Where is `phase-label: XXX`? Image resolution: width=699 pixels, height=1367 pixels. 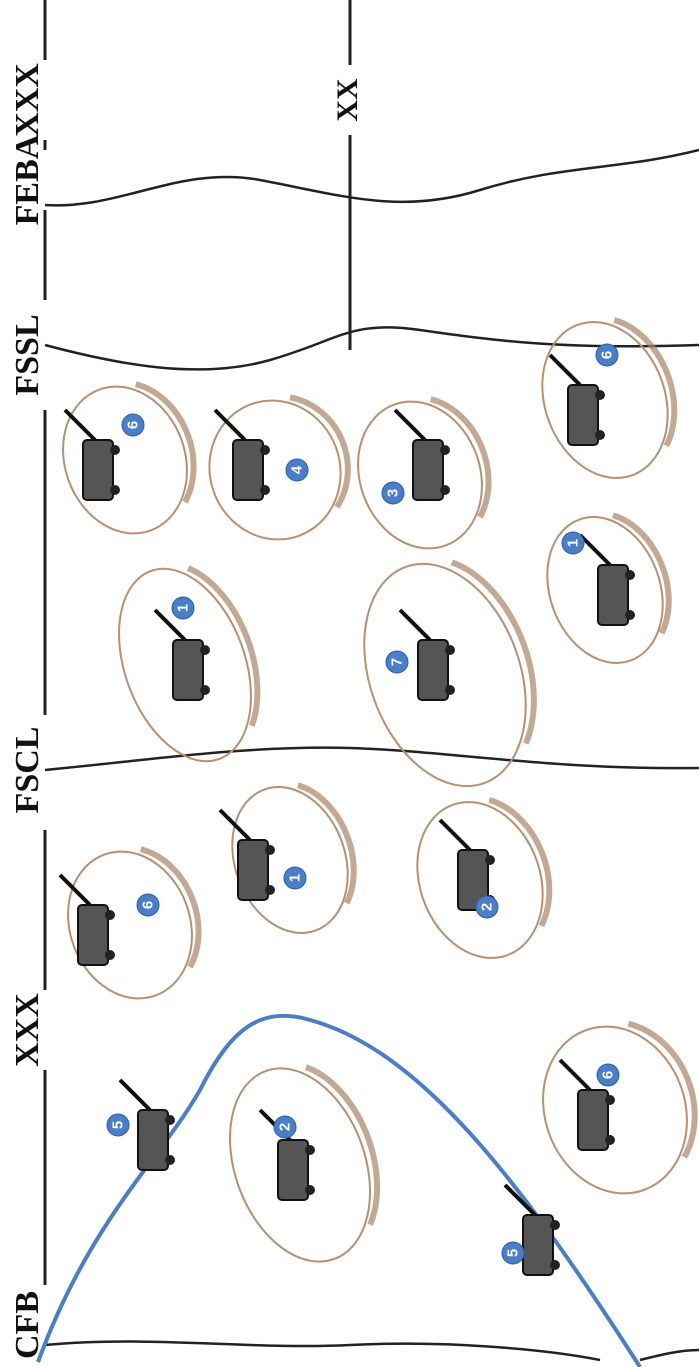 phase-label: XXX is located at coordinates (27, 1030).